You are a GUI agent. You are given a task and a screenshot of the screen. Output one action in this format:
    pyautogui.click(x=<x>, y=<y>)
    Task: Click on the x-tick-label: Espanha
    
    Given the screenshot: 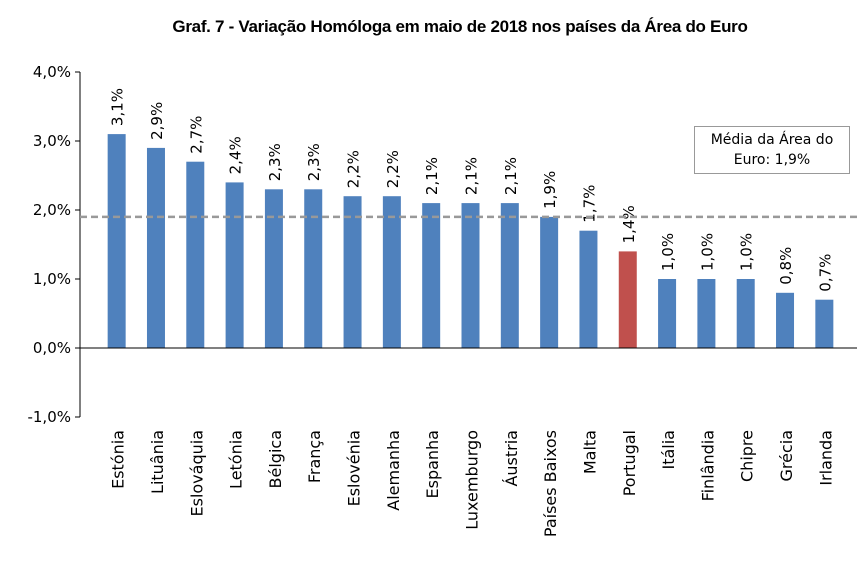 What is the action you would take?
    pyautogui.click(x=432, y=464)
    